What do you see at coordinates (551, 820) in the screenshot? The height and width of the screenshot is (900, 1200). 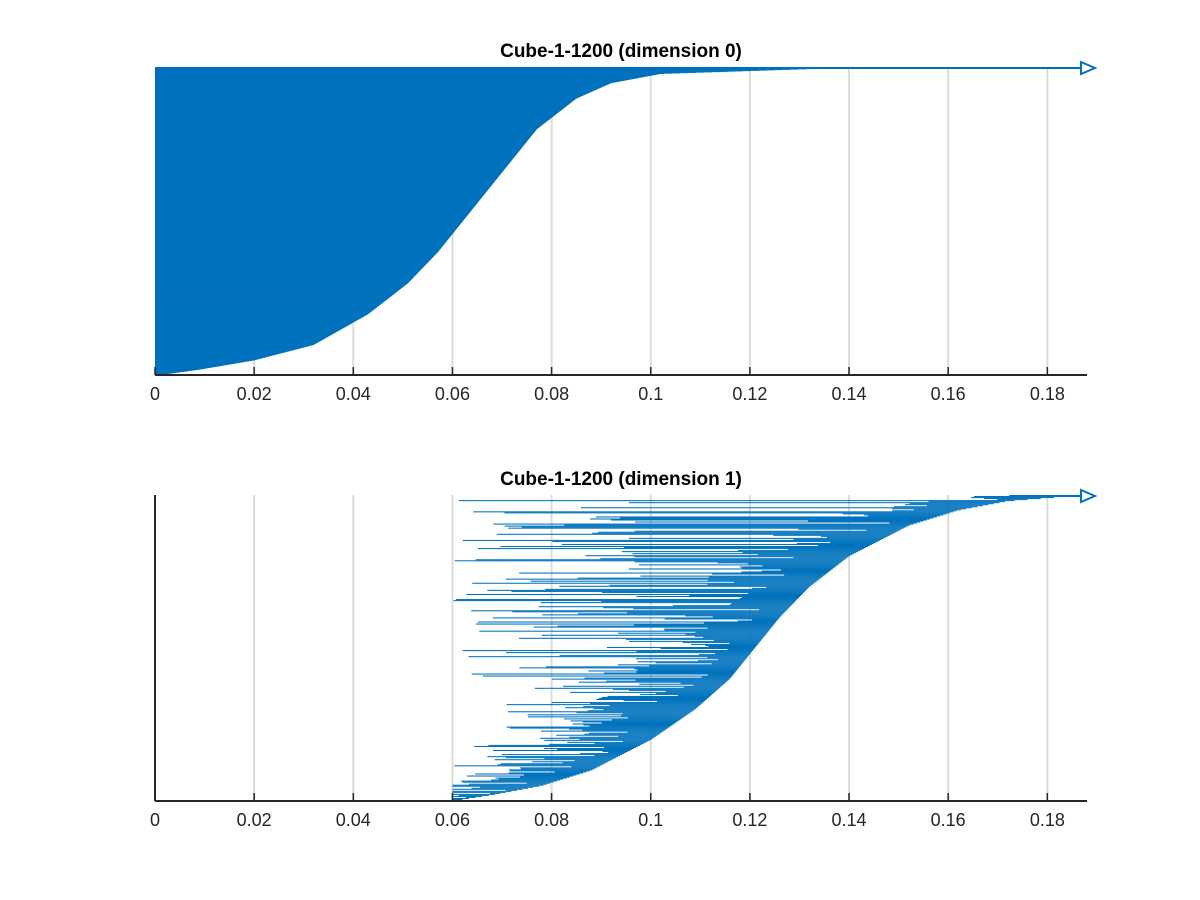 I see `x-tick-label: 0.08` at bounding box center [551, 820].